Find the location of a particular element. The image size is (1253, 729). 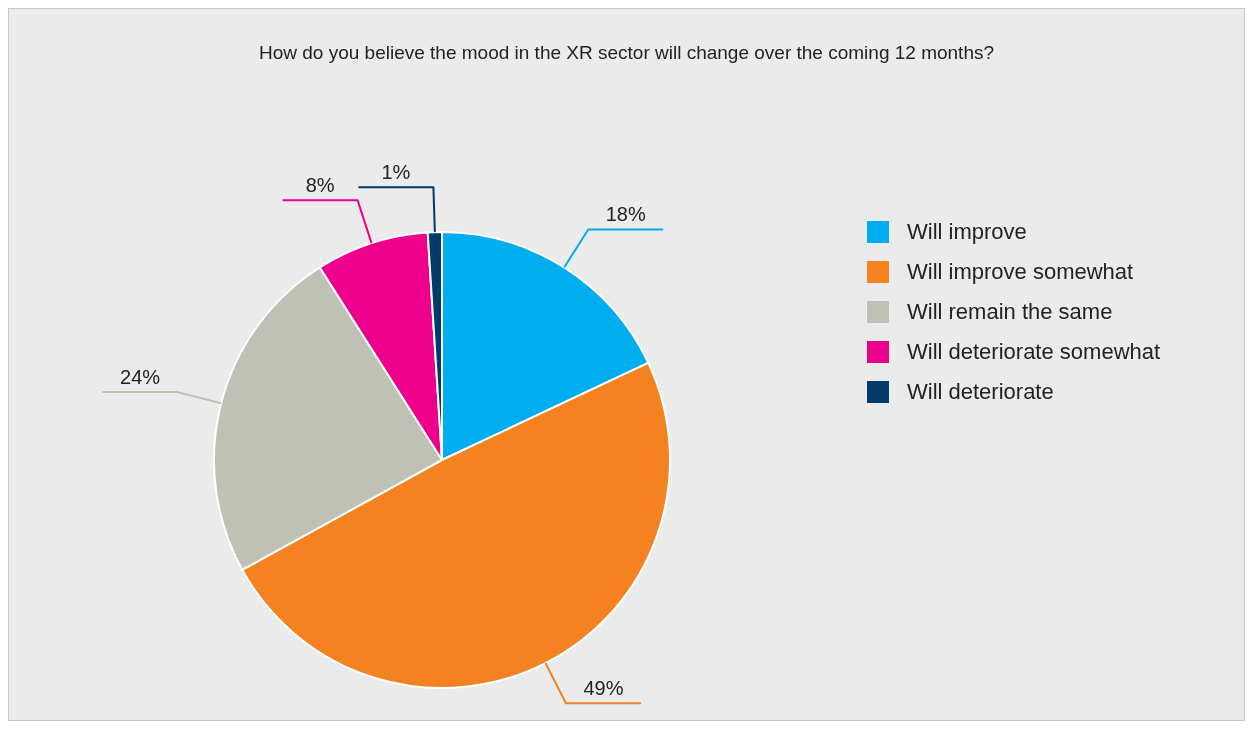

data-label: 8% is located at coordinates (320, 185).